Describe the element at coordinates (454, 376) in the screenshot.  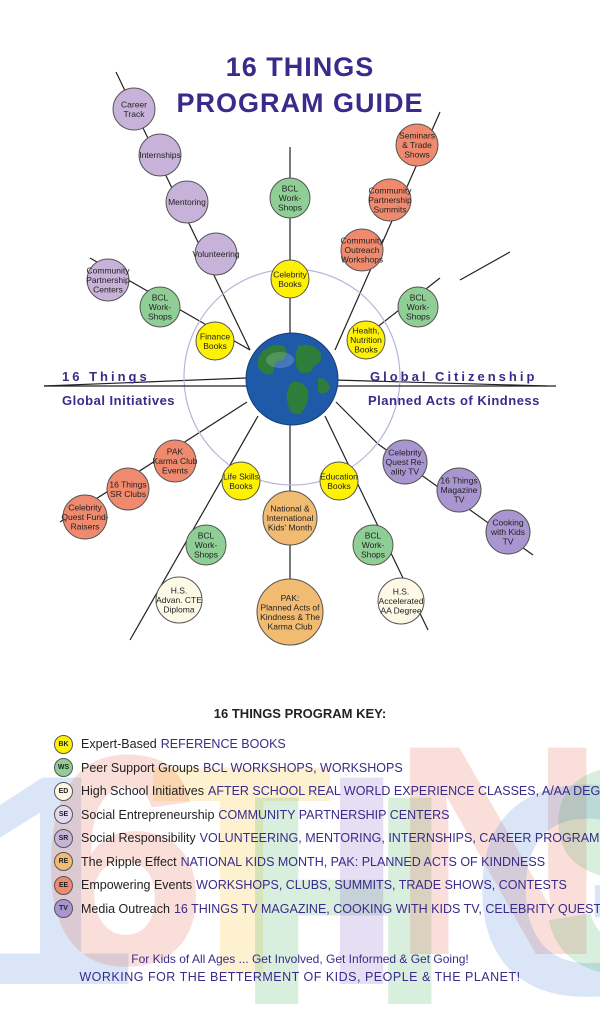
I see `right-label-top: Global Citizenship` at that location.